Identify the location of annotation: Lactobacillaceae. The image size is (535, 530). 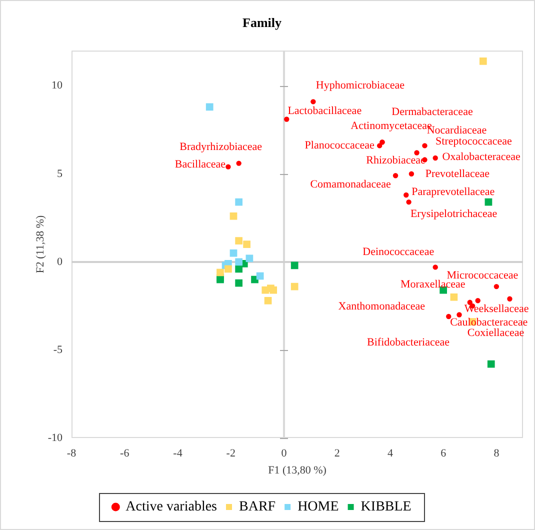
(325, 111).